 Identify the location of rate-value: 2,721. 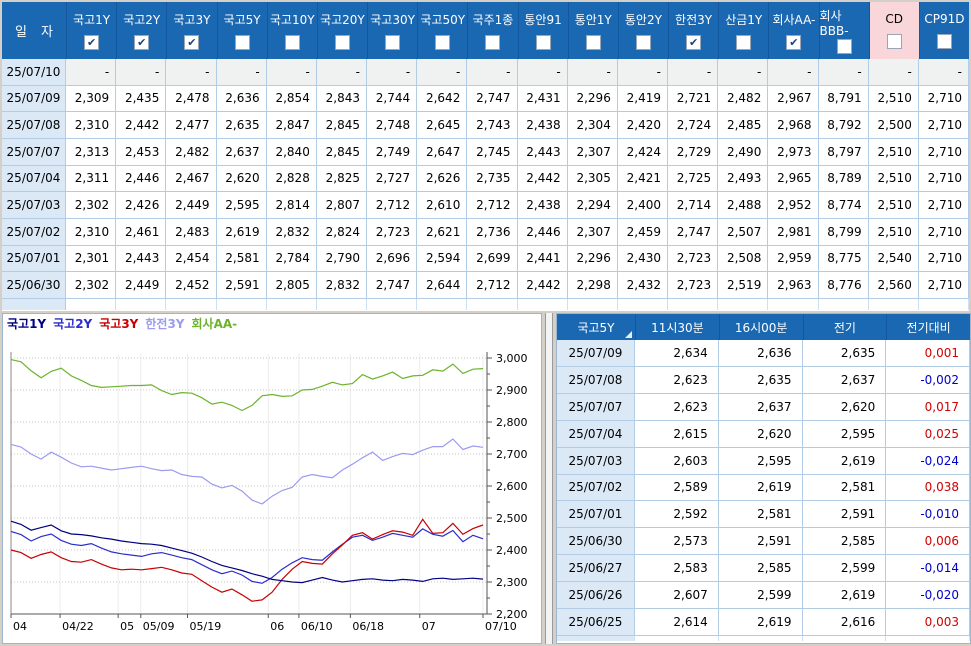
(693, 98).